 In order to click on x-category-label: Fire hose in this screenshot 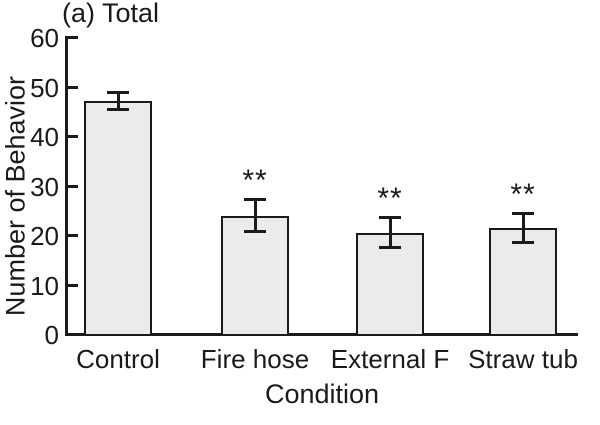, I will do `click(255, 359)`.